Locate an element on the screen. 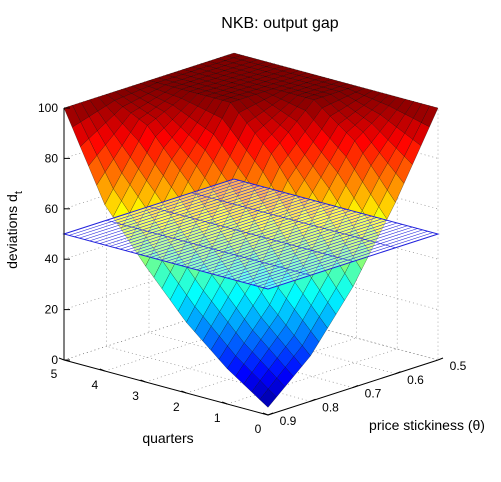 The height and width of the screenshot is (482, 501). chart-title: NKB: output gap is located at coordinates (280, 23).